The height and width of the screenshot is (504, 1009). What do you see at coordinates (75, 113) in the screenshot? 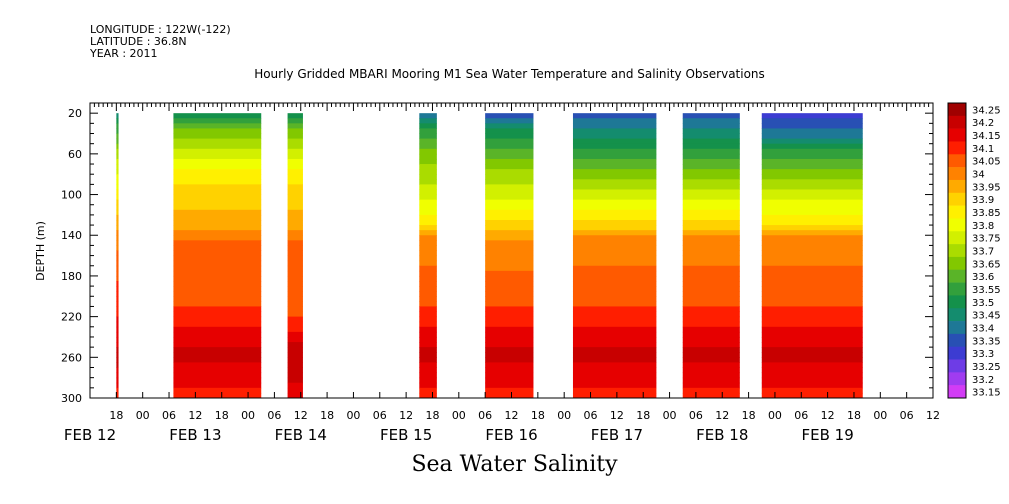
I see `y-tick-label: 20` at bounding box center [75, 113].